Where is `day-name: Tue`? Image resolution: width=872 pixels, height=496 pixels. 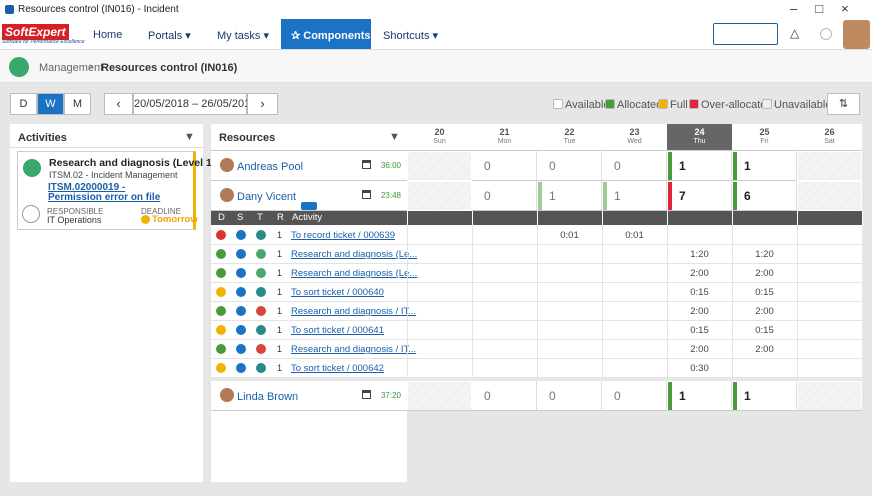
day-name: Tue is located at coordinates (569, 141).